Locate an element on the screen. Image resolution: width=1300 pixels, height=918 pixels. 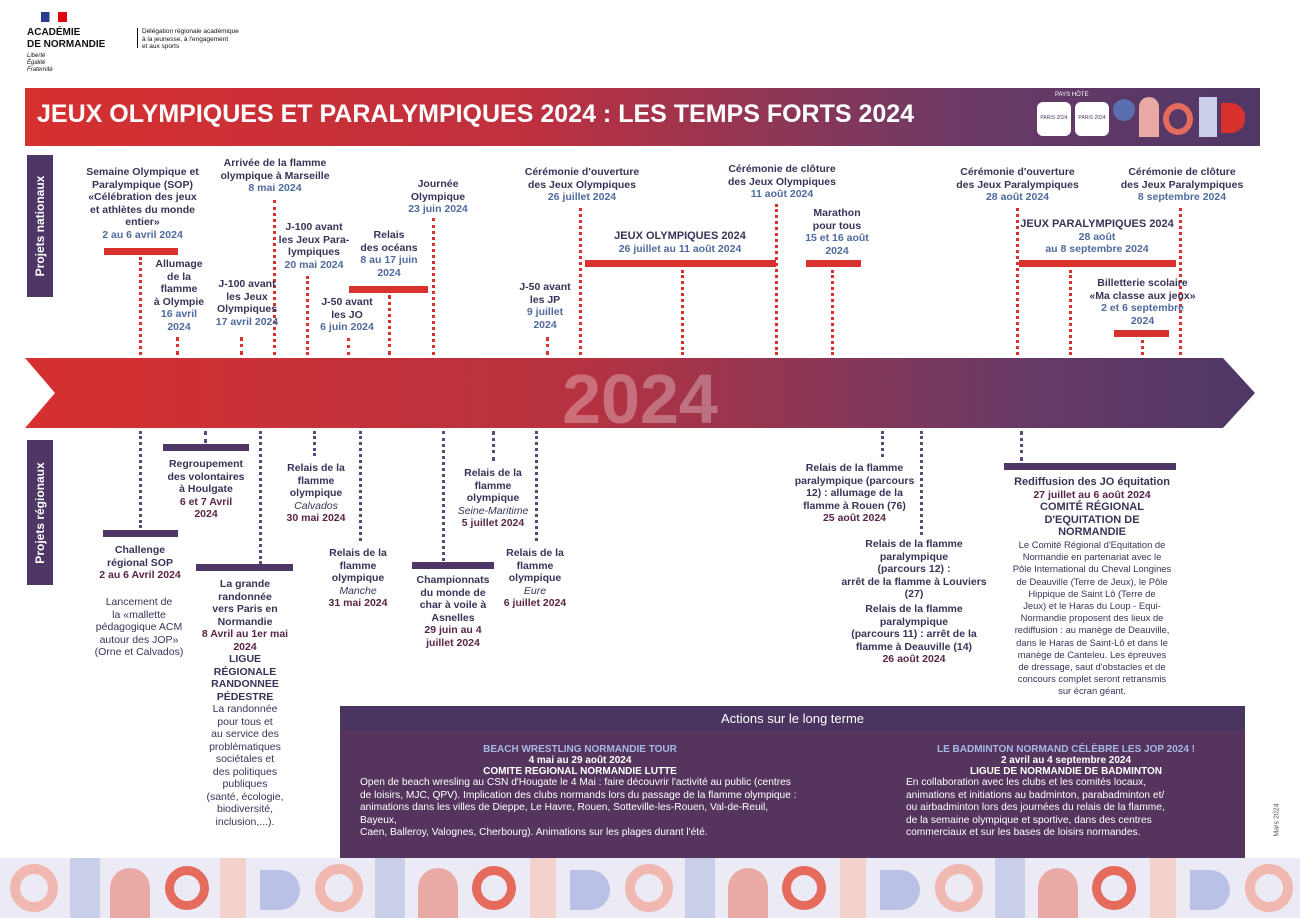
motto-3: Fraternité is located at coordinates (40, 70).